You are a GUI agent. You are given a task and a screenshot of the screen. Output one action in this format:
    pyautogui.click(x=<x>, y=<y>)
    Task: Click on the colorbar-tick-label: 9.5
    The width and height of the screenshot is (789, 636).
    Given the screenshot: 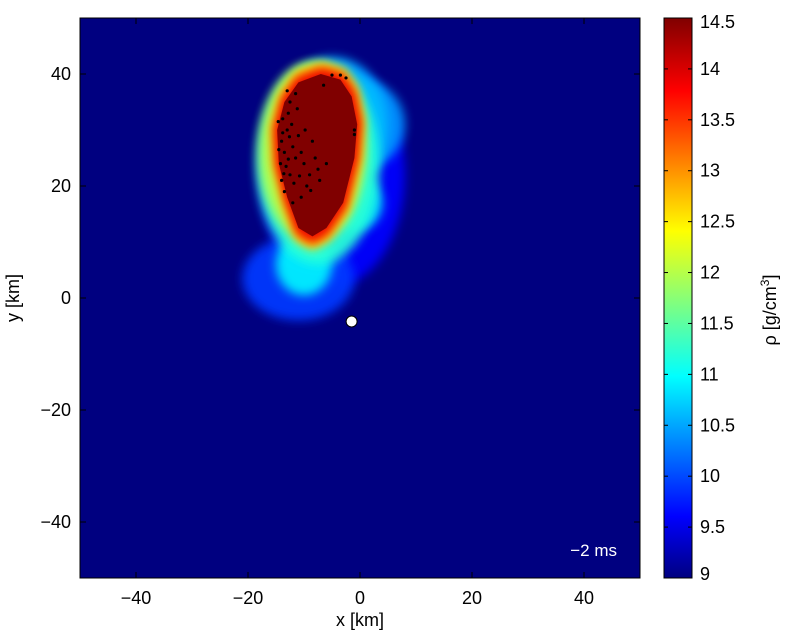 What is the action you would take?
    pyautogui.click(x=712, y=527)
    